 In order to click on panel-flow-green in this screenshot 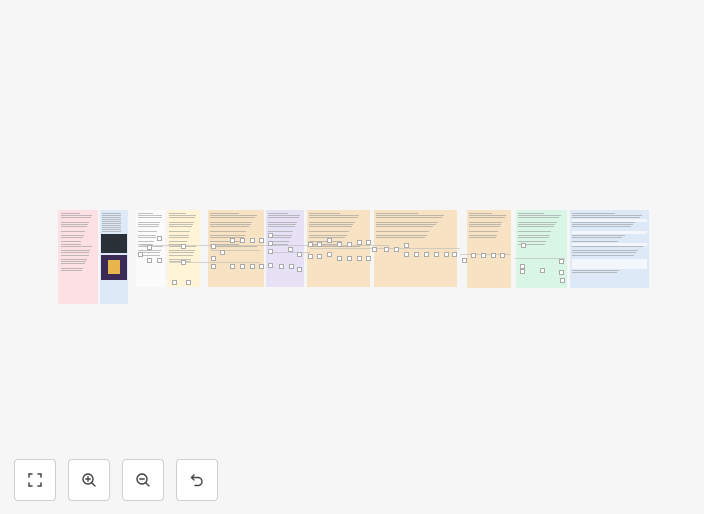, I will do `click(541, 249)`.